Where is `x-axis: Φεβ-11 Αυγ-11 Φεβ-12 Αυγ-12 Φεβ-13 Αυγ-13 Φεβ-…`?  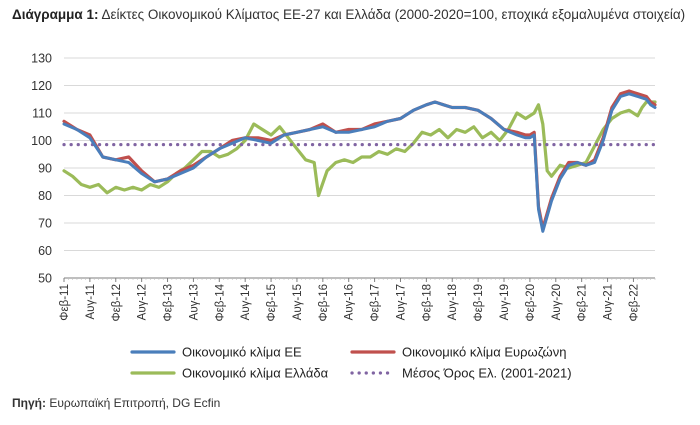
x-axis: Φεβ-11 Αυγ-11 Φεβ-12 Αυγ-12 Φεβ-13 Αυγ-13 Φεβ-… is located at coordinates (357, 299).